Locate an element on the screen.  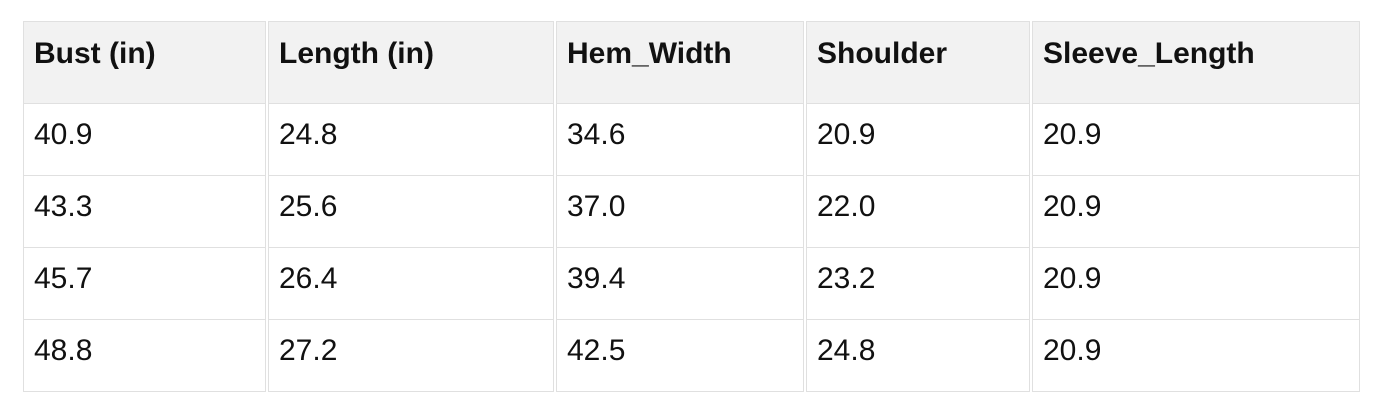
table-cell: 42.5 is located at coordinates (680, 356).